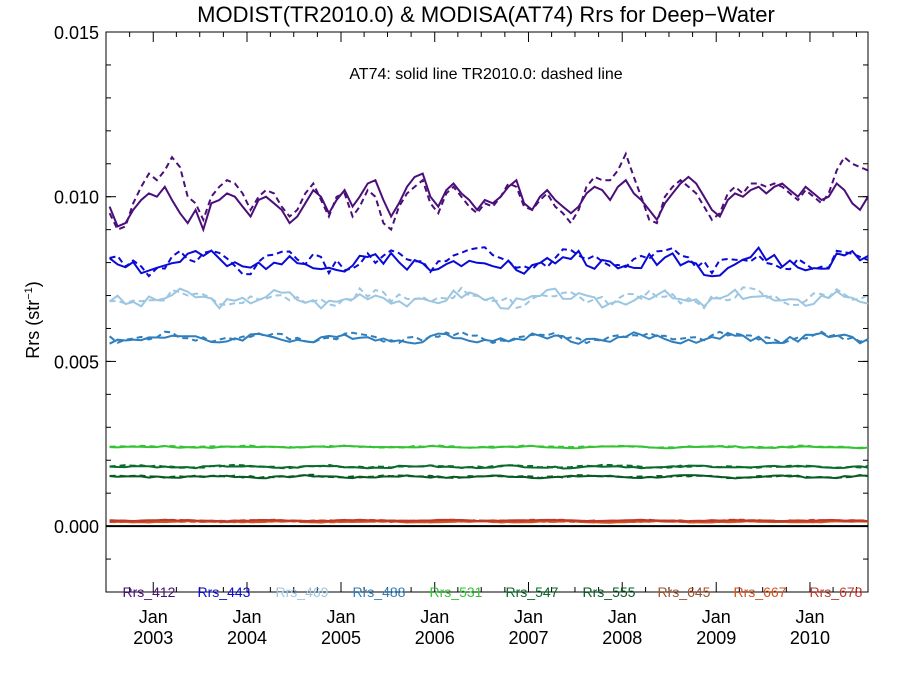  What do you see at coordinates (247, 638) in the screenshot?
I see `x-tick-year: 2004` at bounding box center [247, 638].